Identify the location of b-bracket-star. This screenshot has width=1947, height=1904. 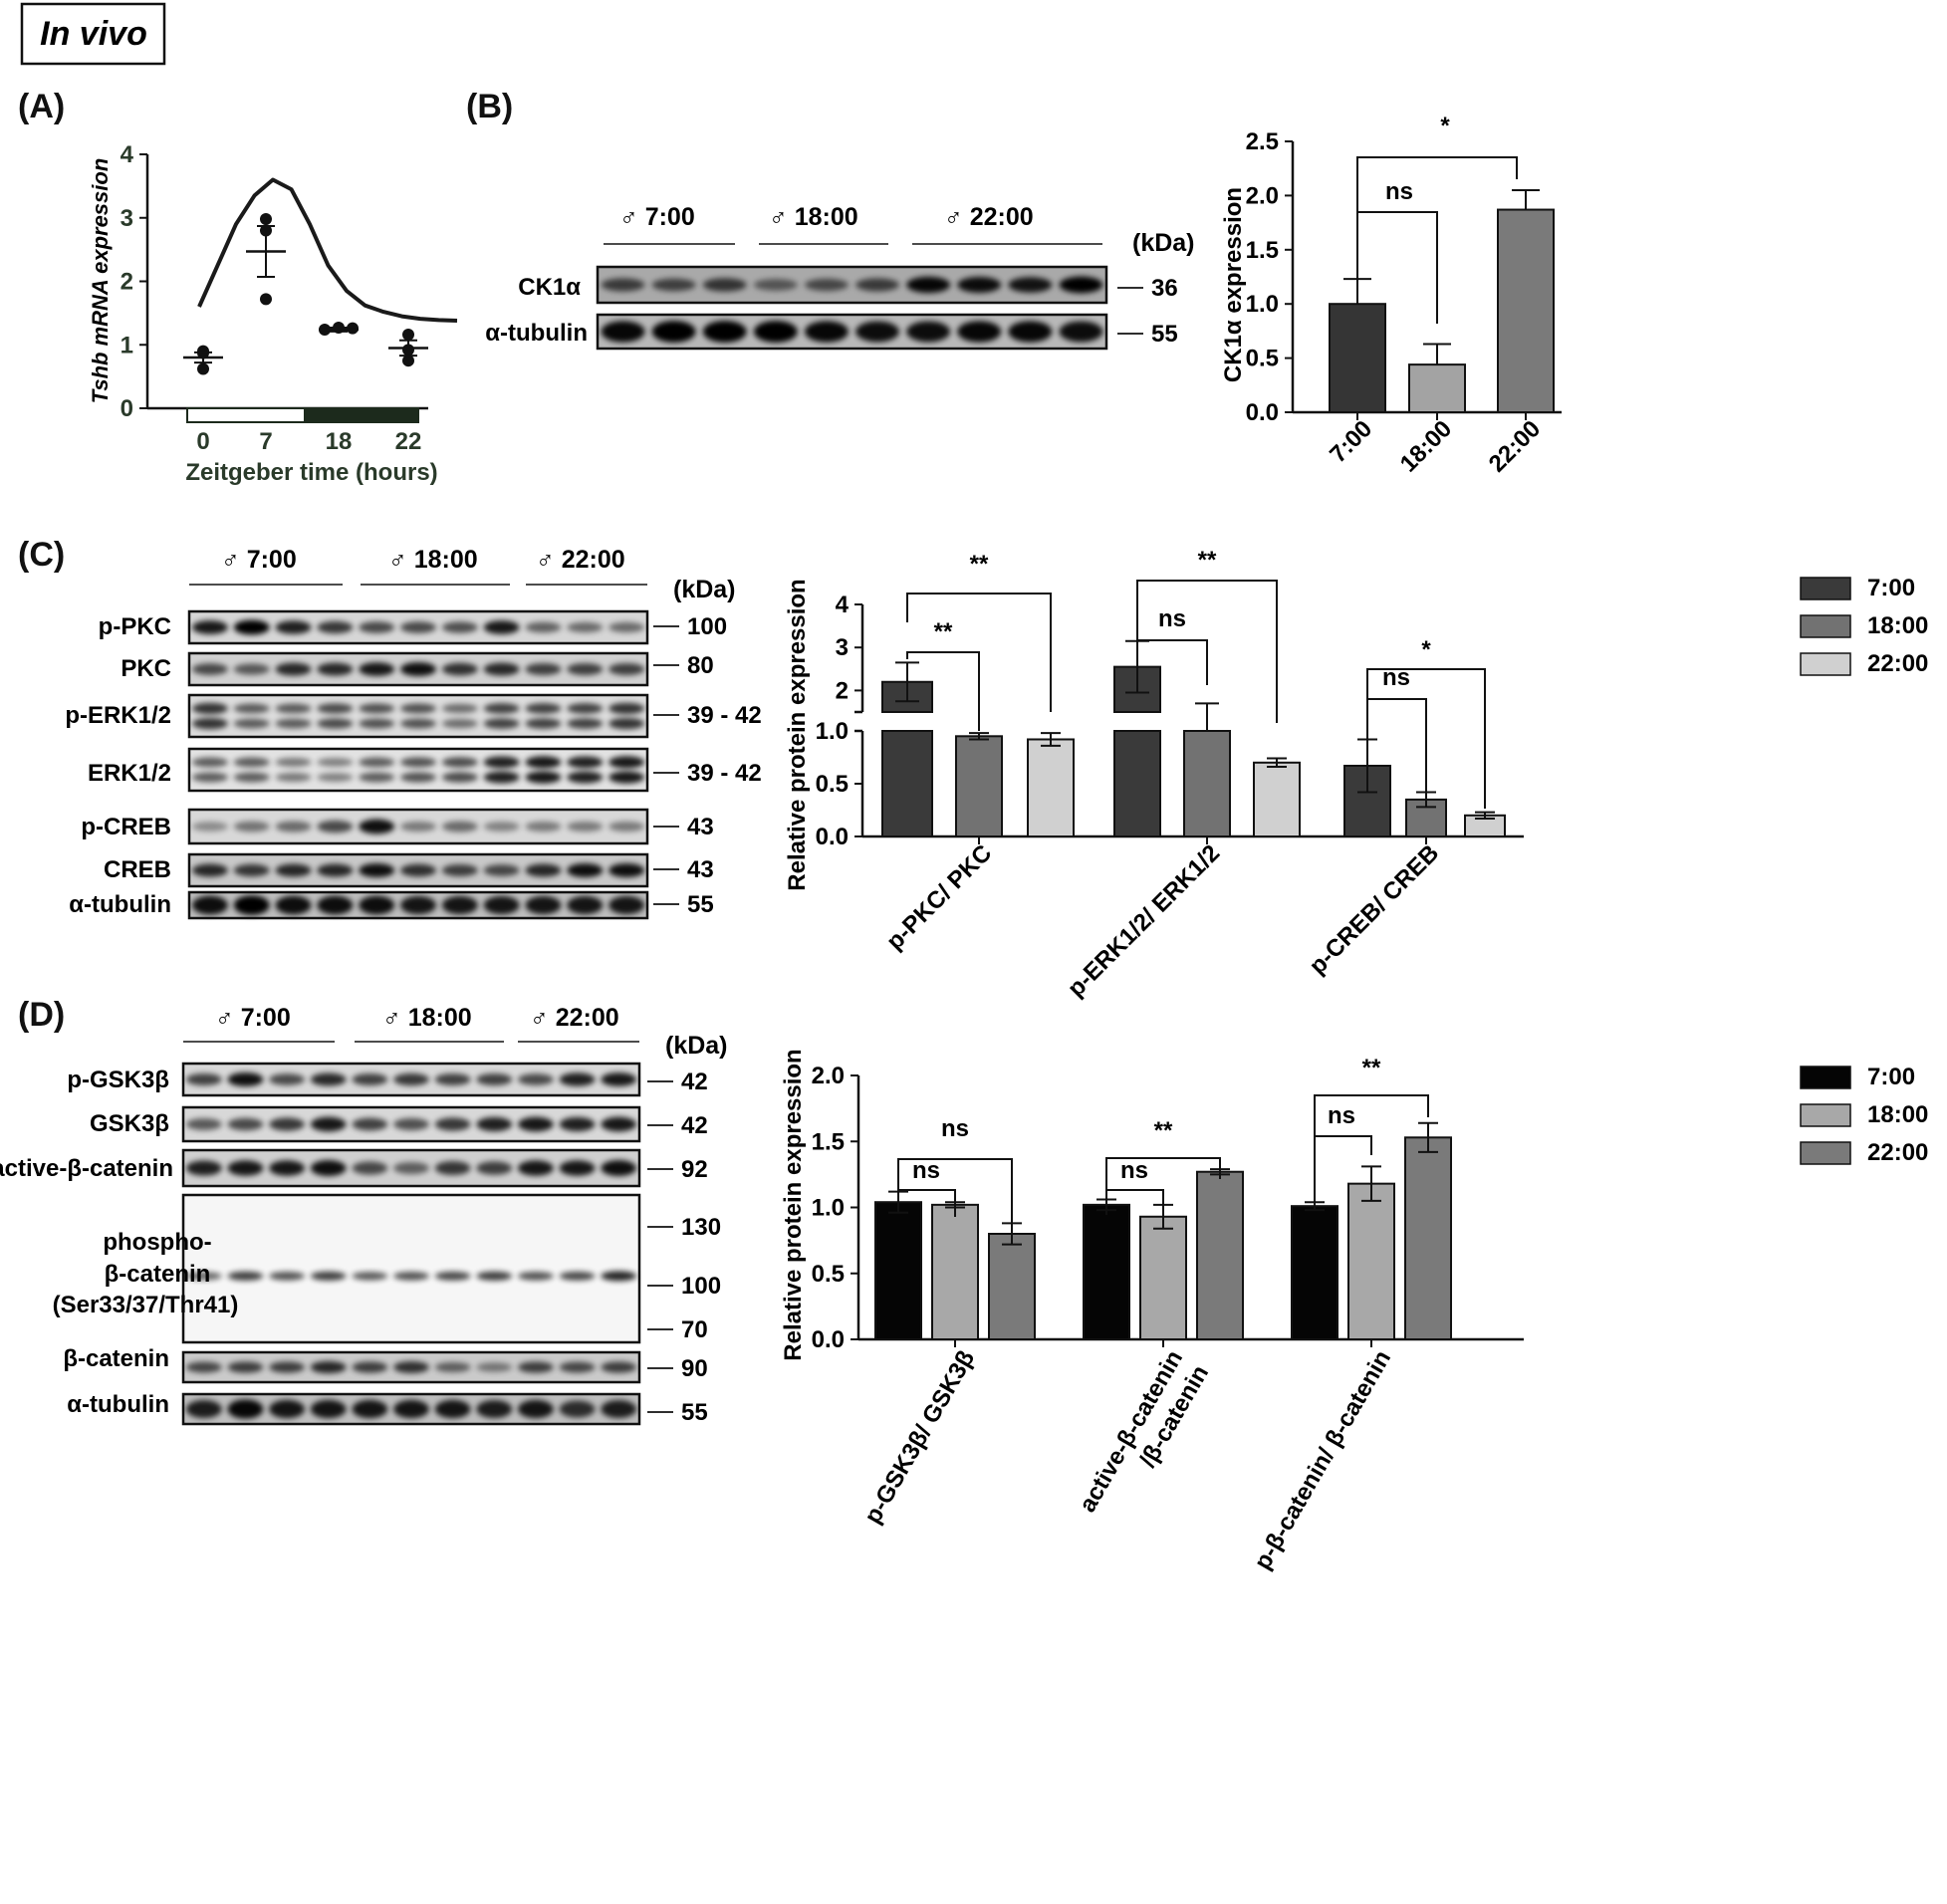
(1437, 227).